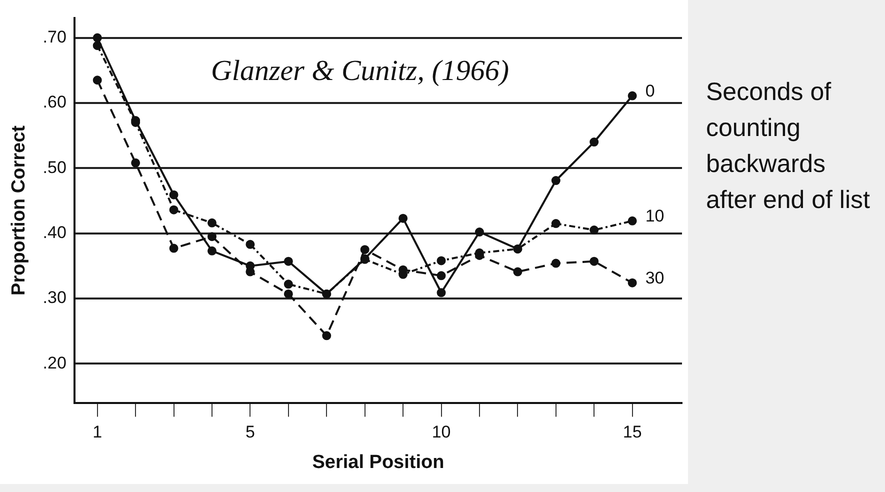  Describe the element at coordinates (654, 216) in the screenshot. I see `series-label: 10` at that location.